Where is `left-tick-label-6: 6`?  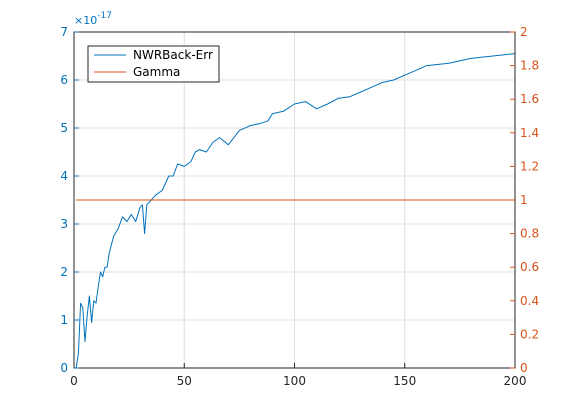 left-tick-label-6: 6 is located at coordinates (64, 80).